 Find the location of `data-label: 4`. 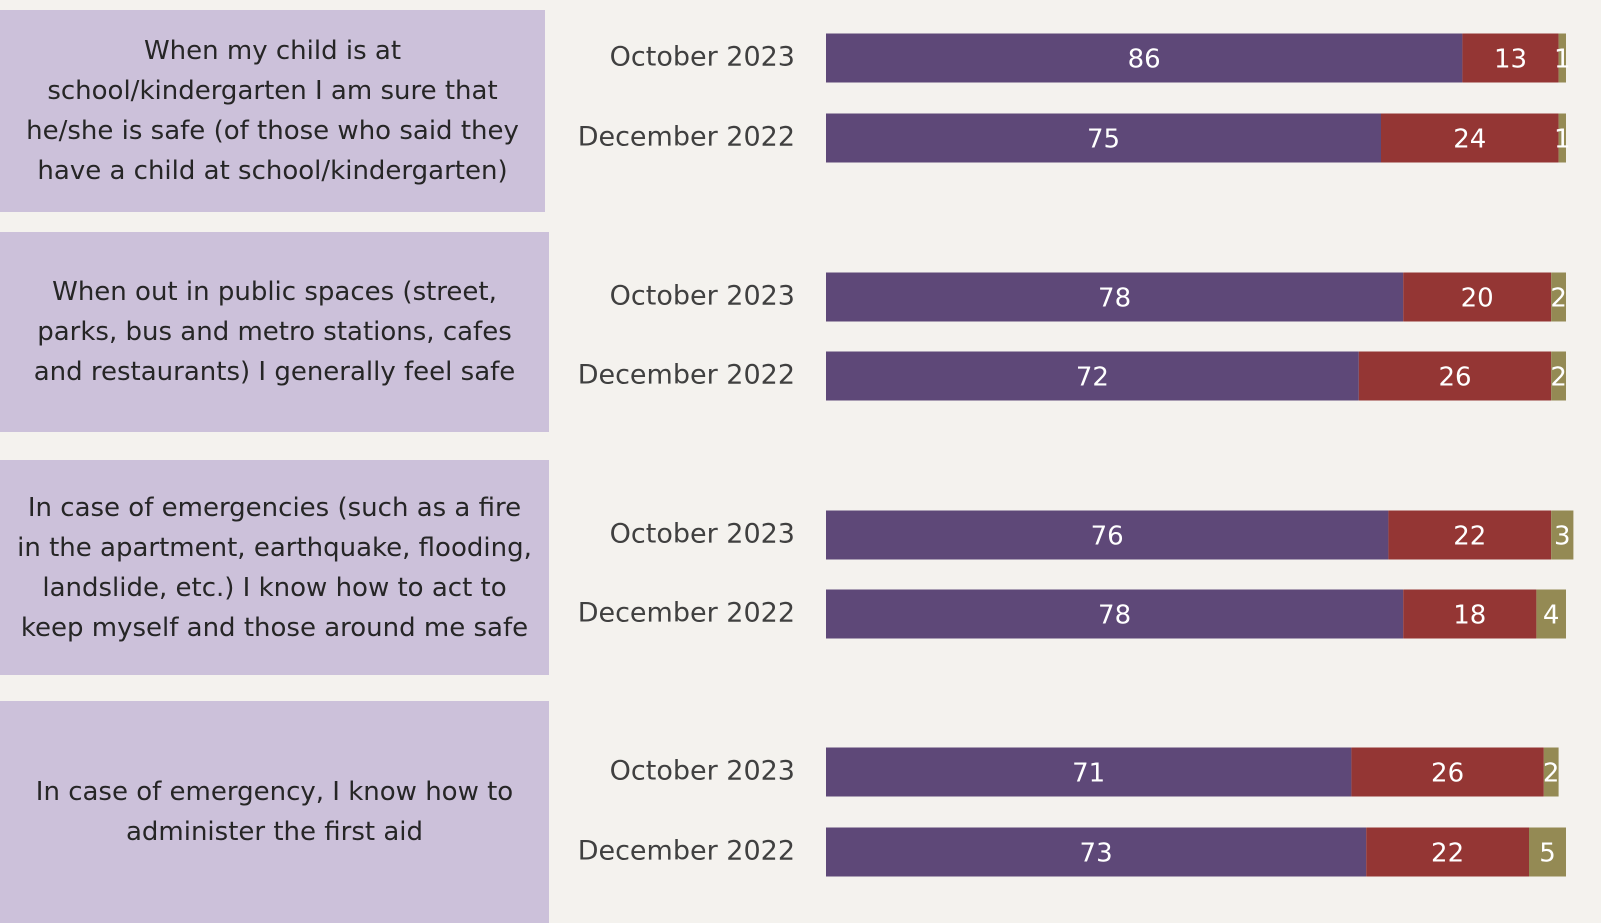

data-label: 4 is located at coordinates (1551, 616).